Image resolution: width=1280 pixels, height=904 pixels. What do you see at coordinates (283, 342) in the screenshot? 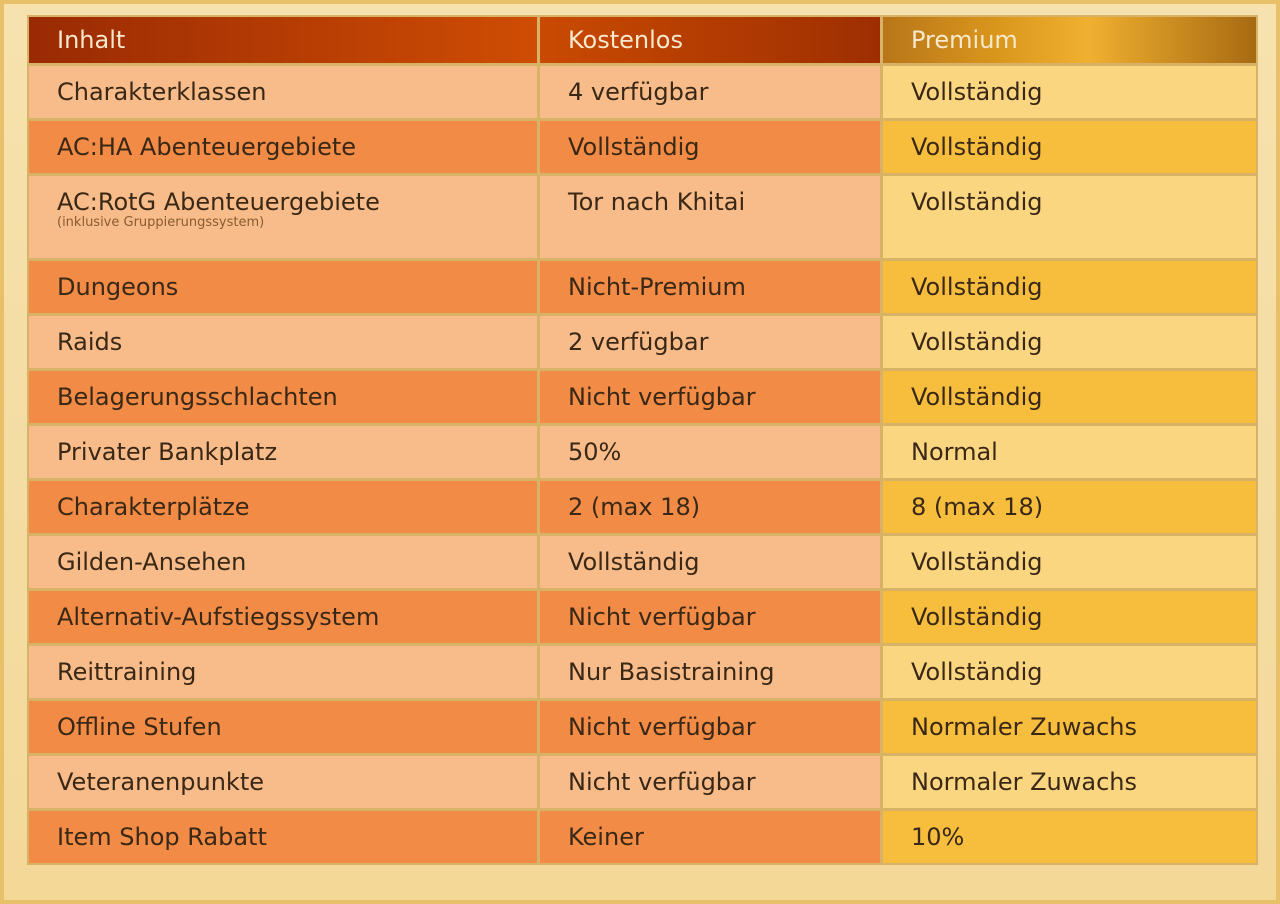
I see `table-cell: Raids` at bounding box center [283, 342].